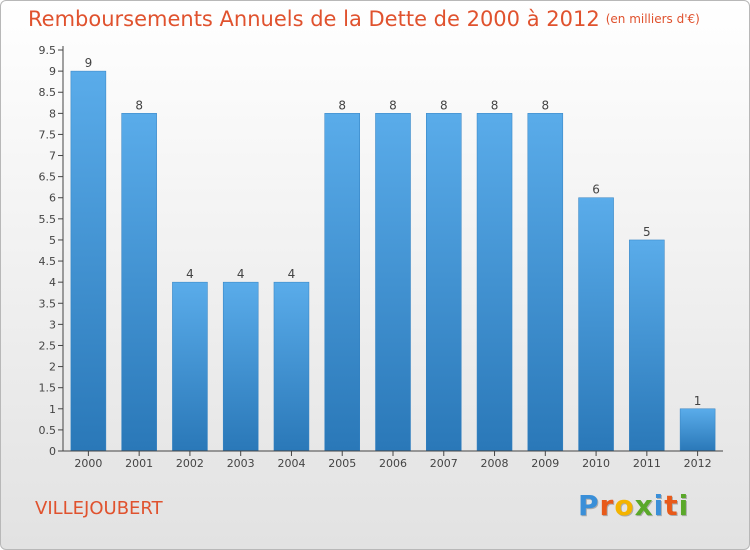 This screenshot has width=750, height=550. I want to click on y-tick-label: 6, so click(52, 198).